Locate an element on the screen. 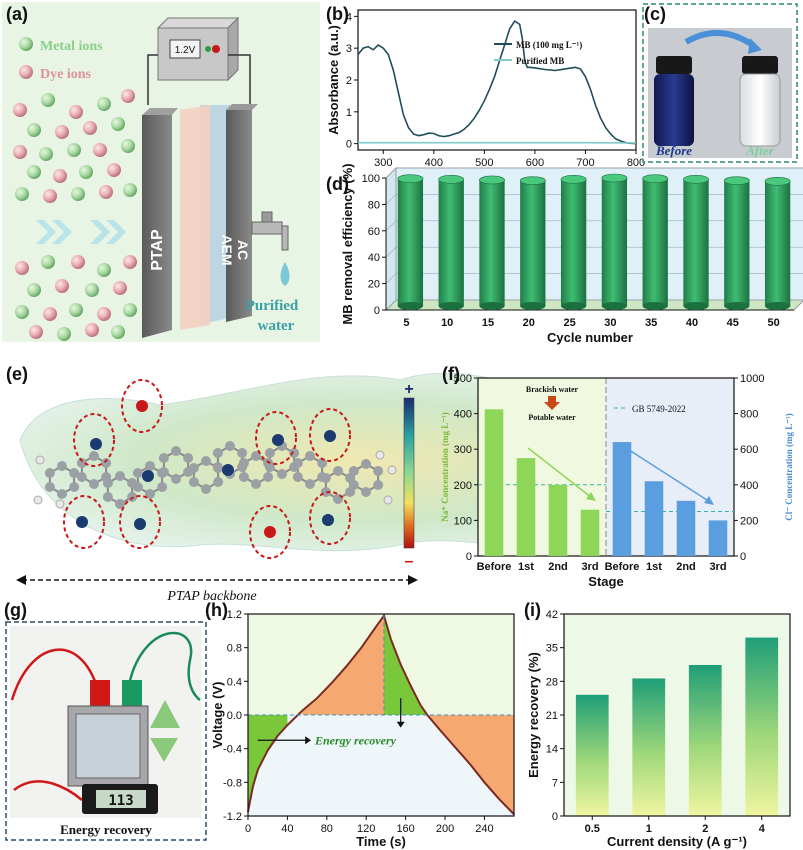 Image resolution: width=803 pixels, height=850 pixels. x-tick-label: 300 is located at coordinates (383, 163).